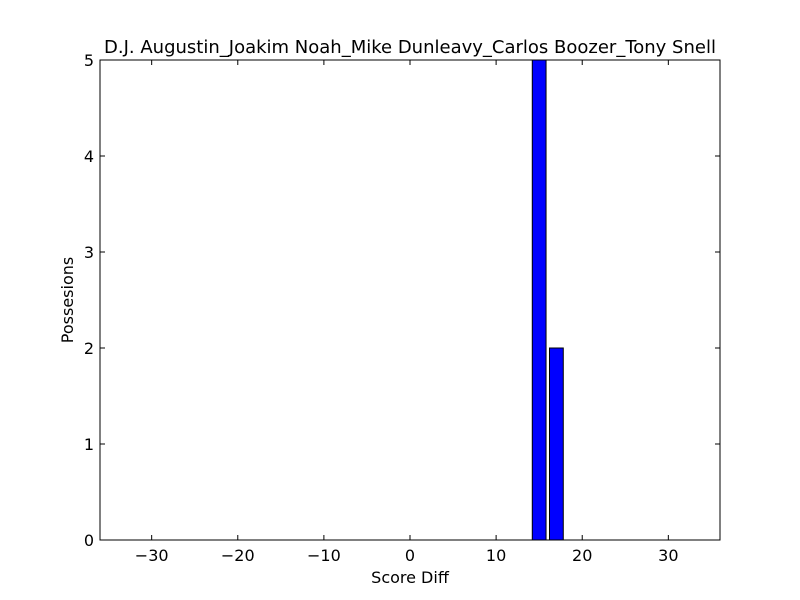  I want to click on x-tick-label: 0, so click(410, 555).